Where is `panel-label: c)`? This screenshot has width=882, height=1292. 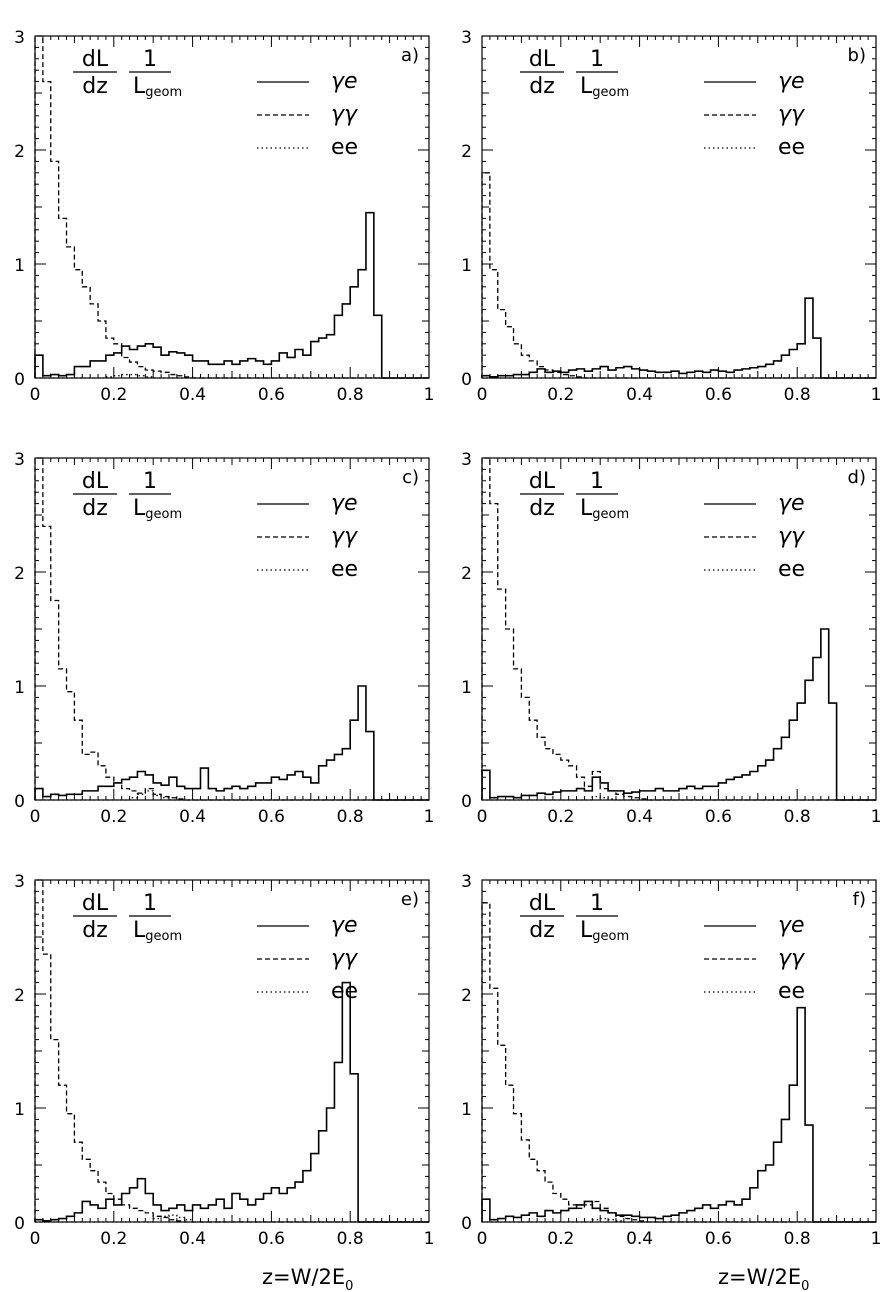 panel-label: c) is located at coordinates (410, 477).